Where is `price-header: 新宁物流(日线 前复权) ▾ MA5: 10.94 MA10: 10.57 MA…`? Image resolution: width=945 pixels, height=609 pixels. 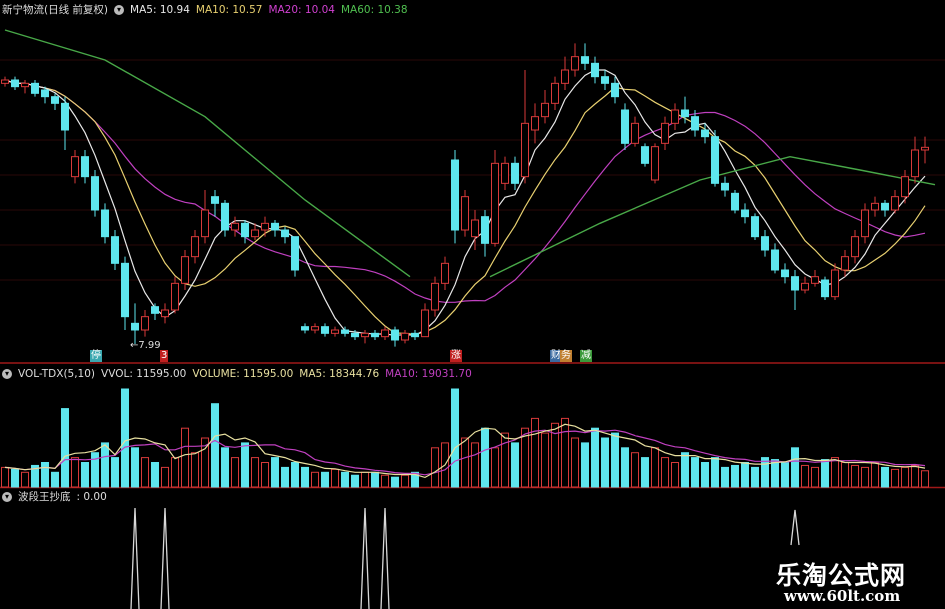 price-header: 新宁物流(日线 前复权) ▾ MA5: 10.94 MA10: 10.57 MA… is located at coordinates (205, 9).